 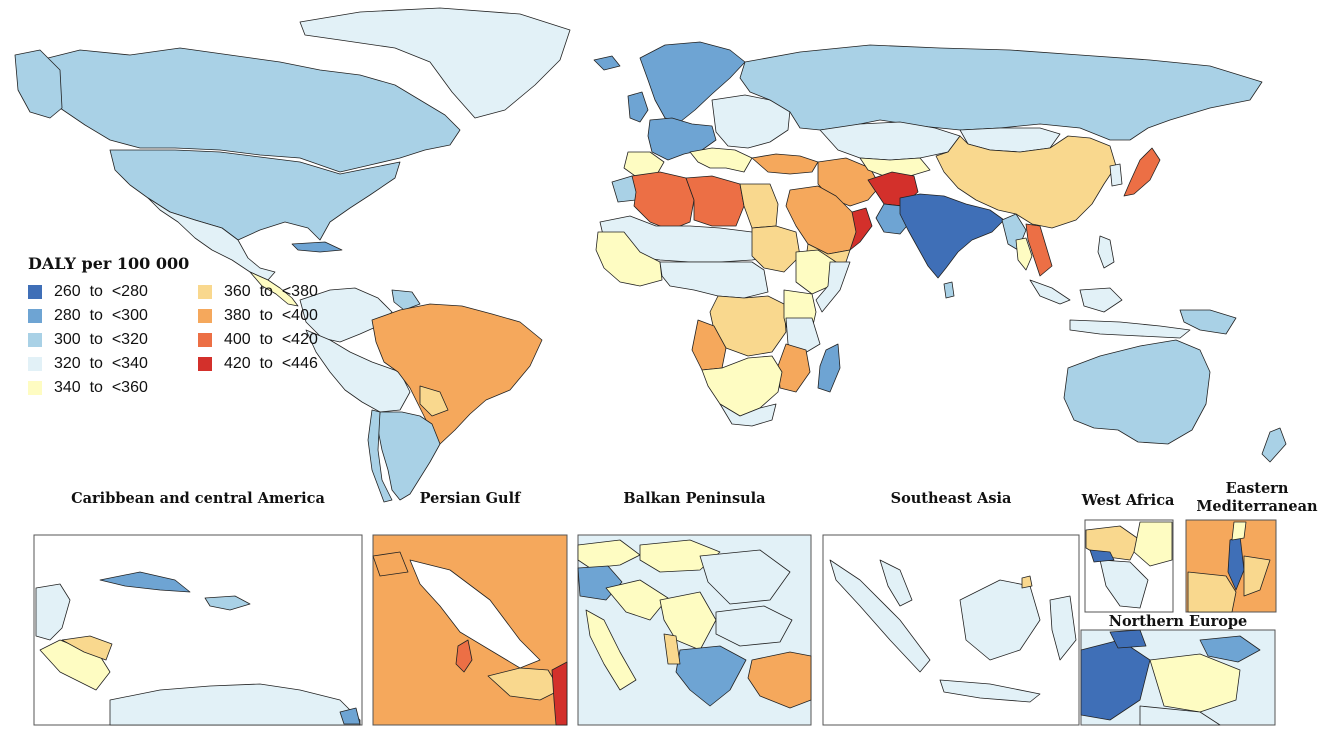 I want to click on inset-southeast-asia-frame, so click(x=951, y=630).